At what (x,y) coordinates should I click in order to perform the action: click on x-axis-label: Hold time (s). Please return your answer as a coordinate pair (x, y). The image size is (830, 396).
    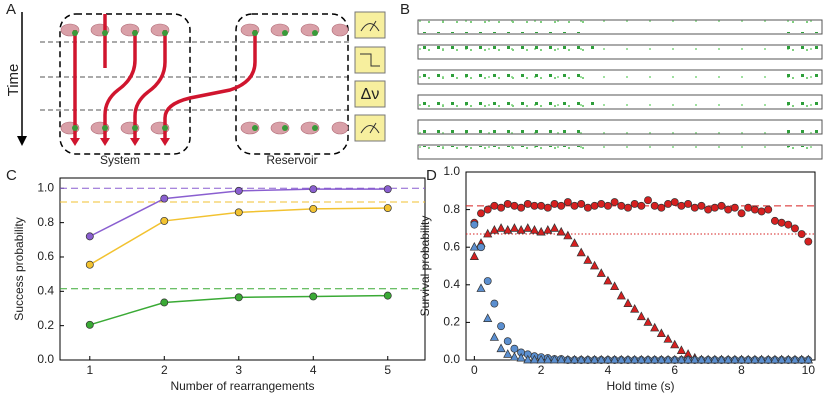
    Looking at the image, I should click on (640, 386).